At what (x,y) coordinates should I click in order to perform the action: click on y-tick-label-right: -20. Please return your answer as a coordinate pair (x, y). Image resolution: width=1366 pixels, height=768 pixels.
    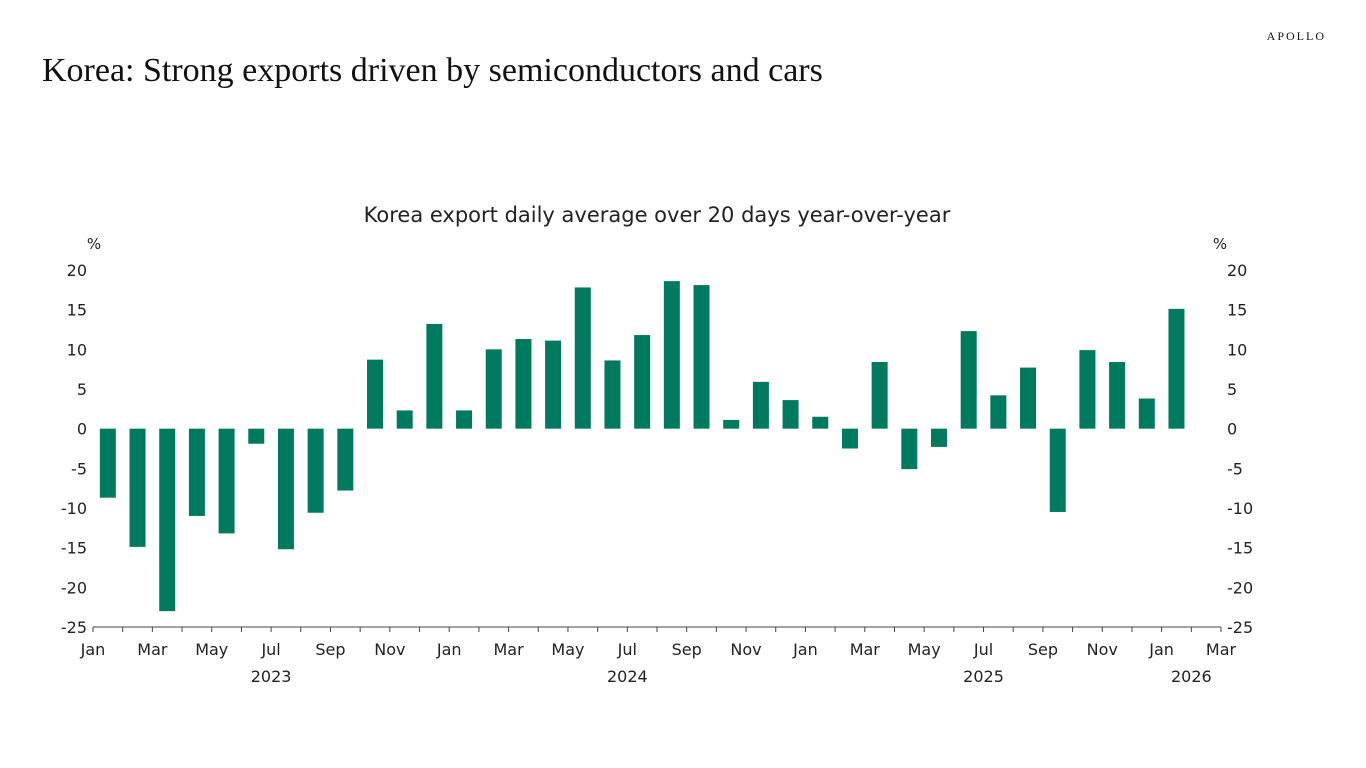
    Looking at the image, I should click on (1240, 587).